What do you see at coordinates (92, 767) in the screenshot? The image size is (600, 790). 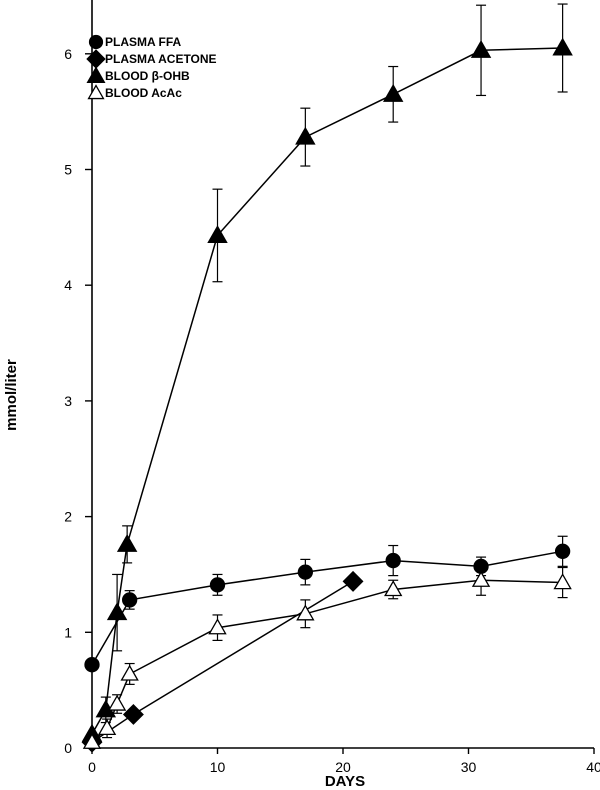 I see `x-tick-label: 0` at bounding box center [92, 767].